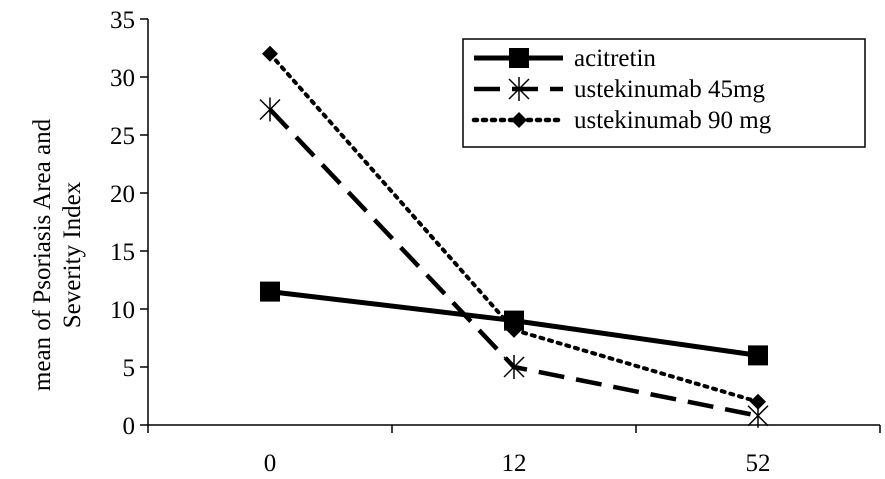 This screenshot has height=479, width=885. I want to click on y-tick-label: 20, so click(122, 194).